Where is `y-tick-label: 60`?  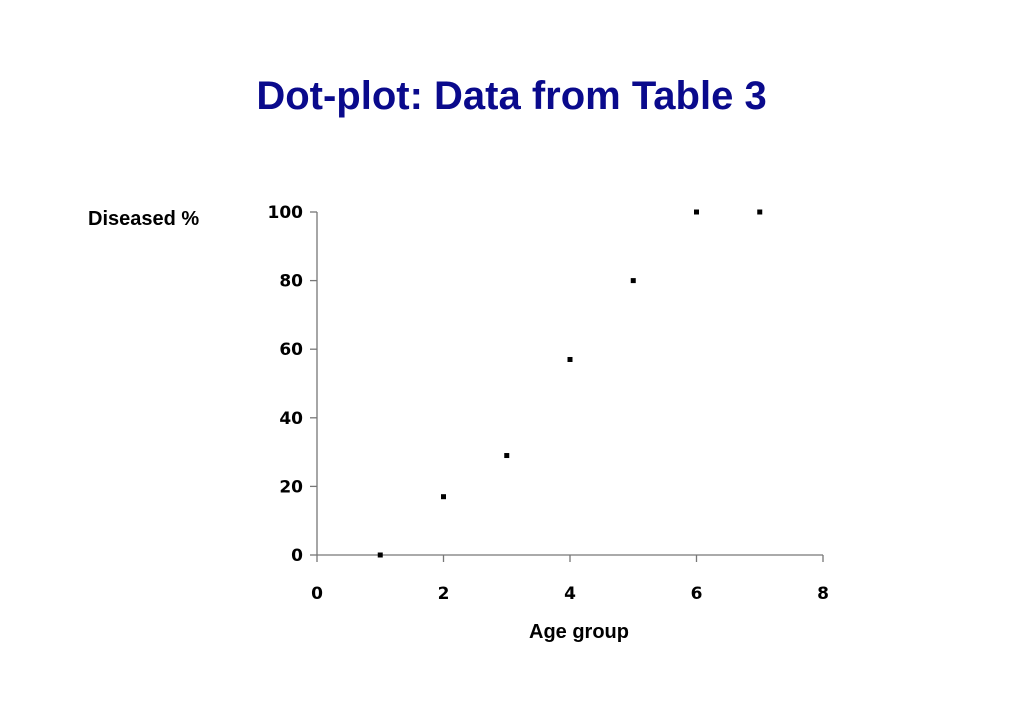 y-tick-label: 60 is located at coordinates (291, 350).